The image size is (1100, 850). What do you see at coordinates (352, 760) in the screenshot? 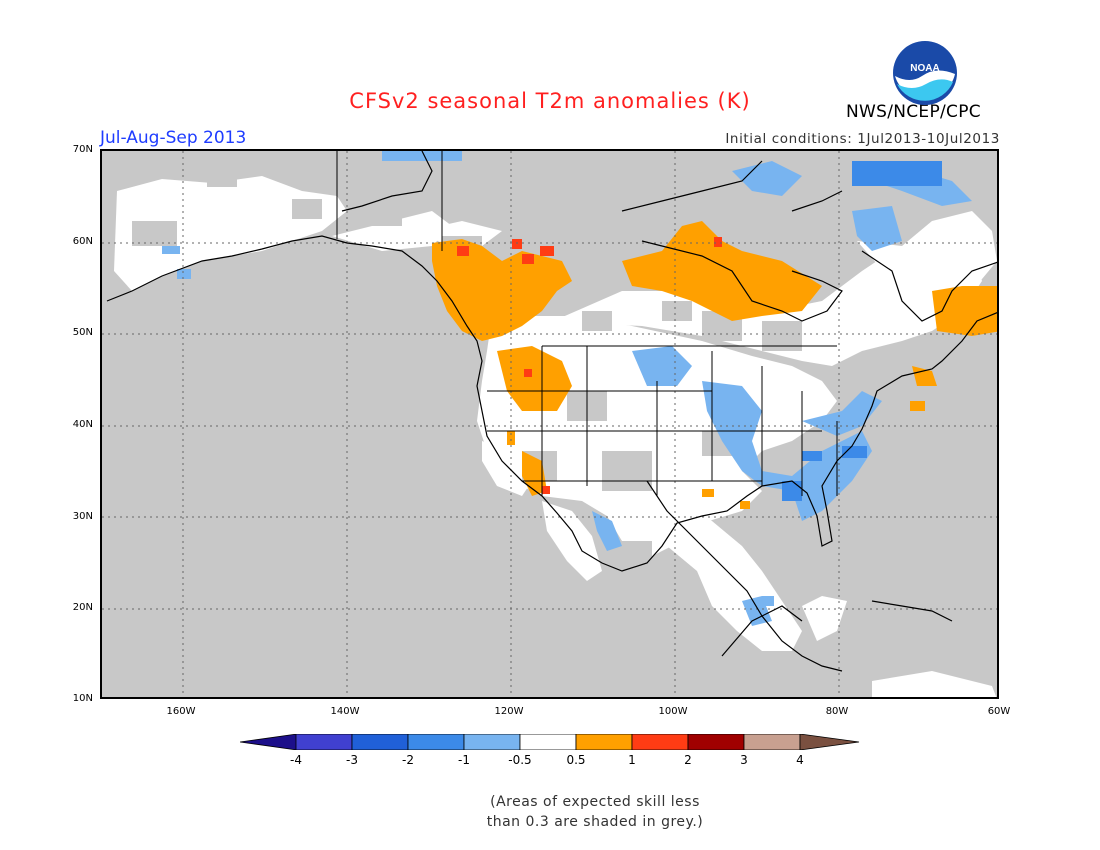
I see `colorbar-label: -3` at bounding box center [352, 760].